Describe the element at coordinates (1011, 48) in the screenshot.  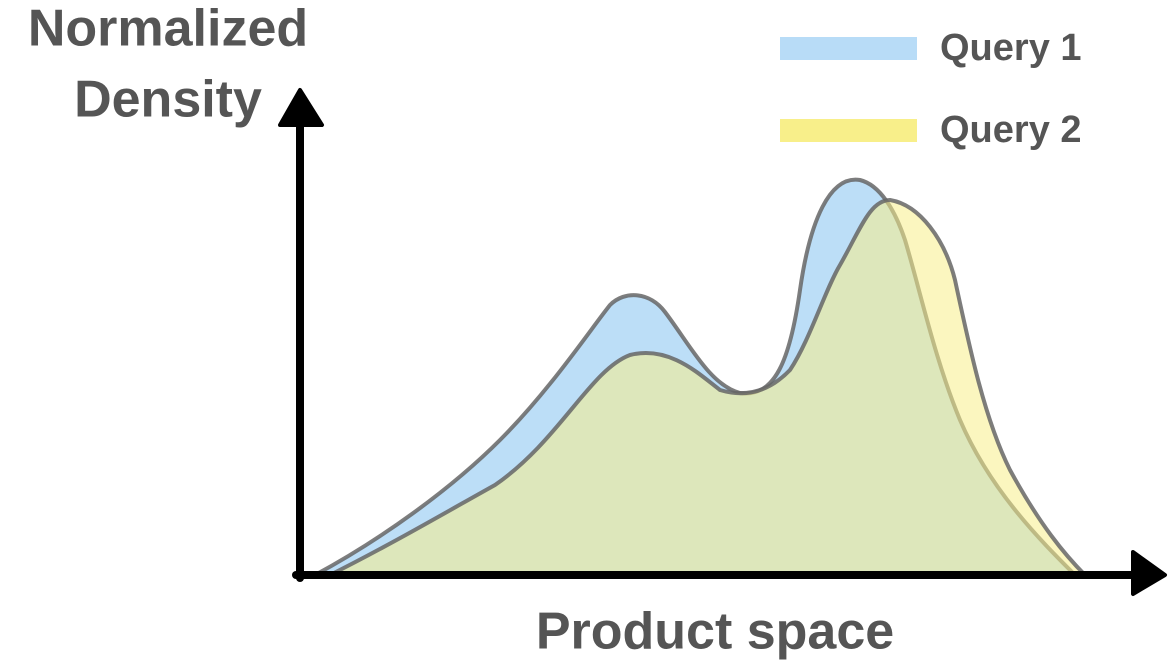
I see `legend-label: Query 1` at that location.